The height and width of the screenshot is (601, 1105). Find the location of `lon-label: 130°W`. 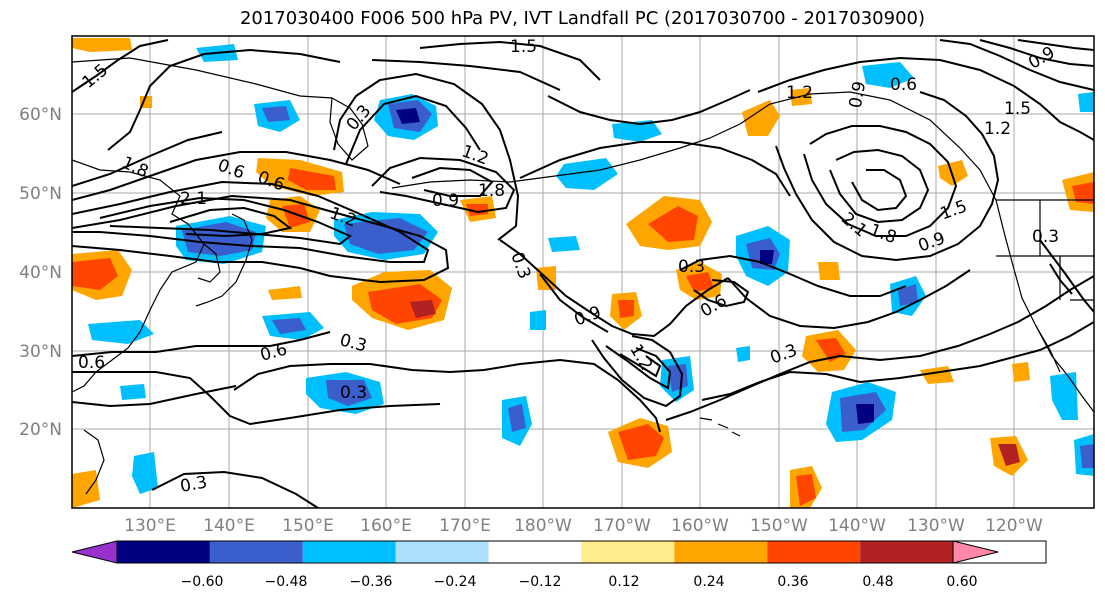

lon-label: 130°W is located at coordinates (936, 526).